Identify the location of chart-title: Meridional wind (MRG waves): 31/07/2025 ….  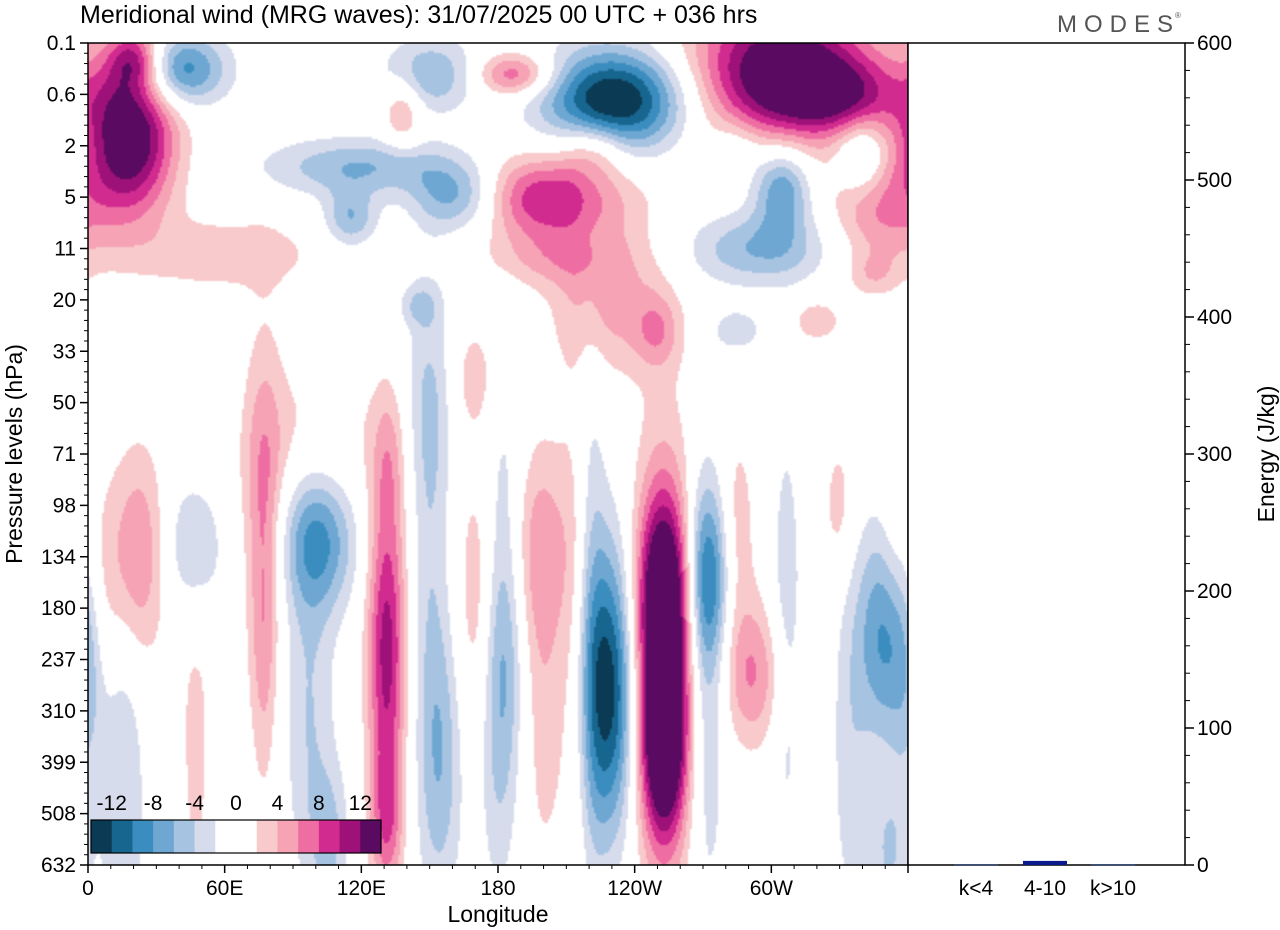
(418, 15).